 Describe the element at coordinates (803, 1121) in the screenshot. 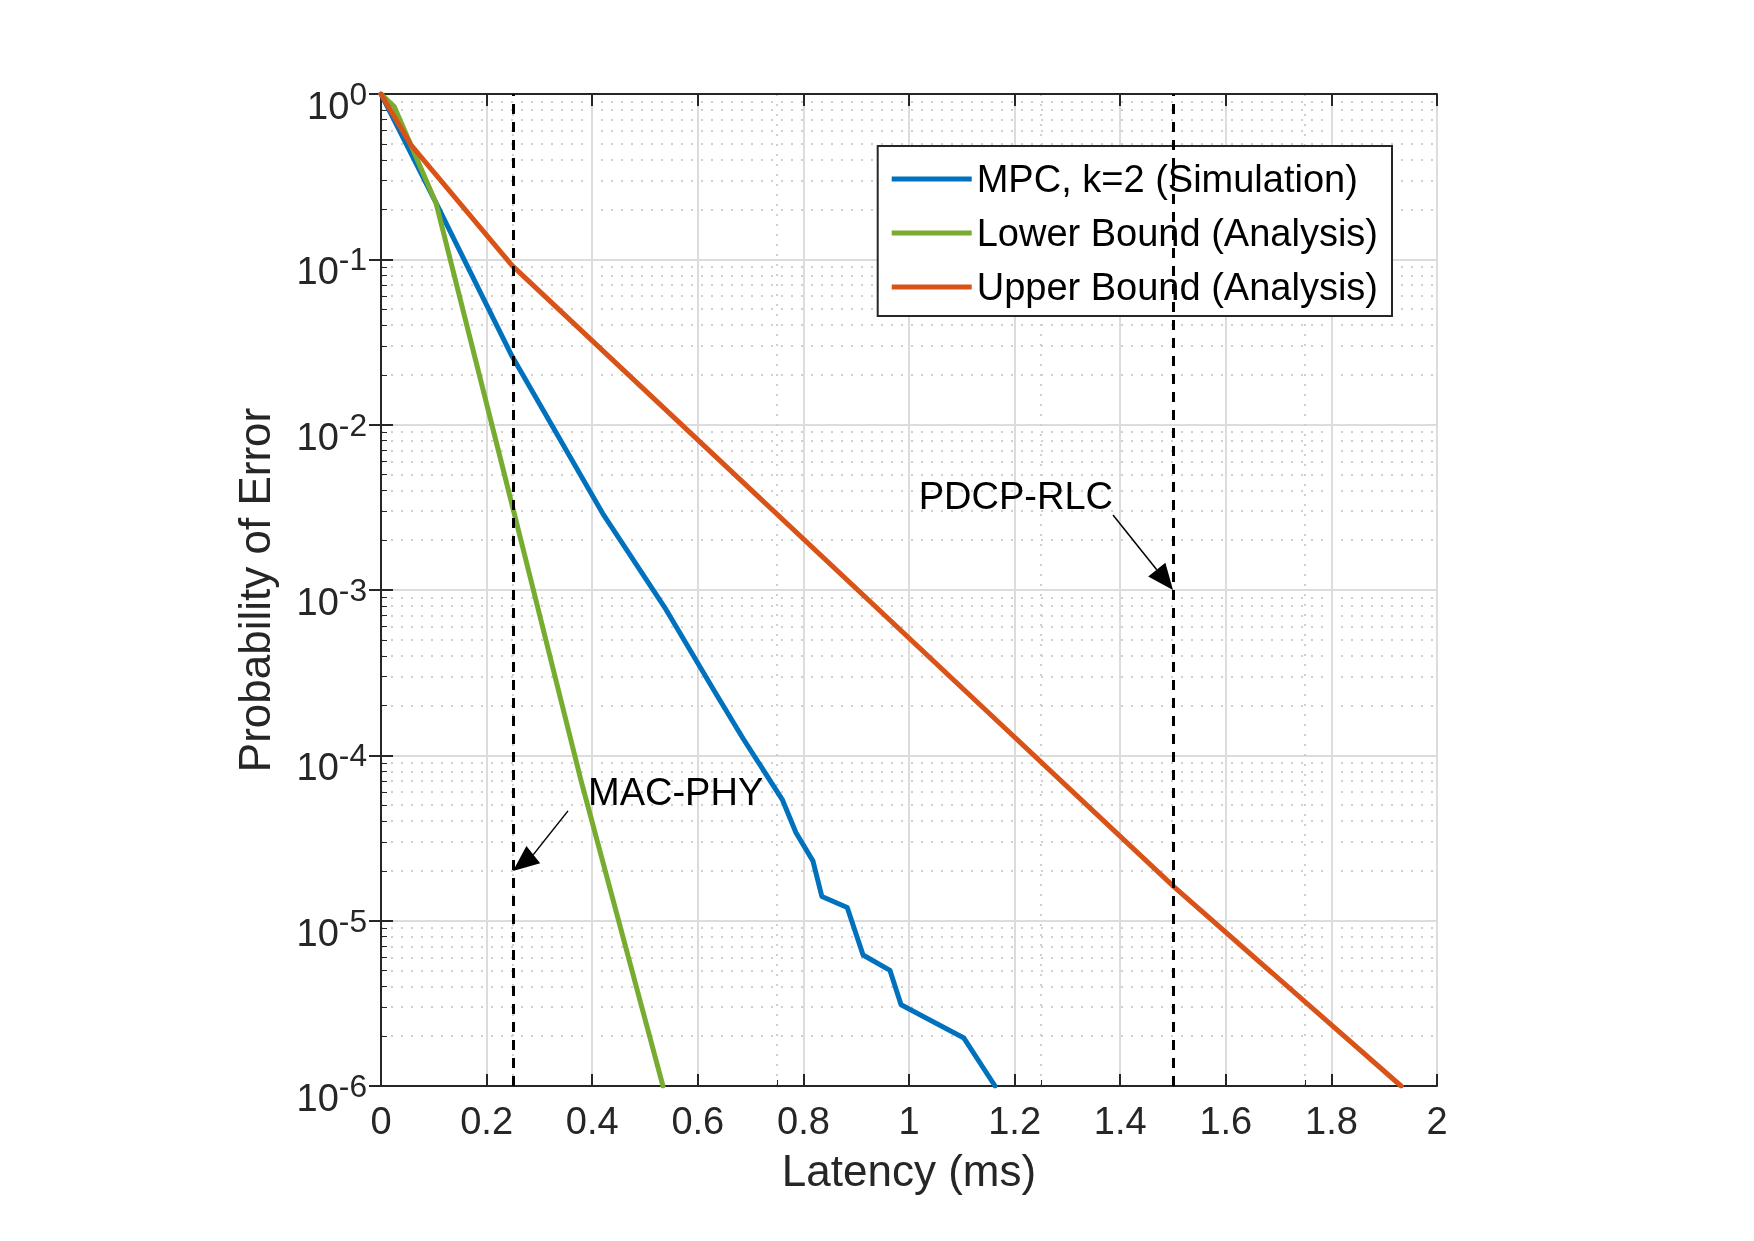

I see `x-tick-label: 0.8` at that location.